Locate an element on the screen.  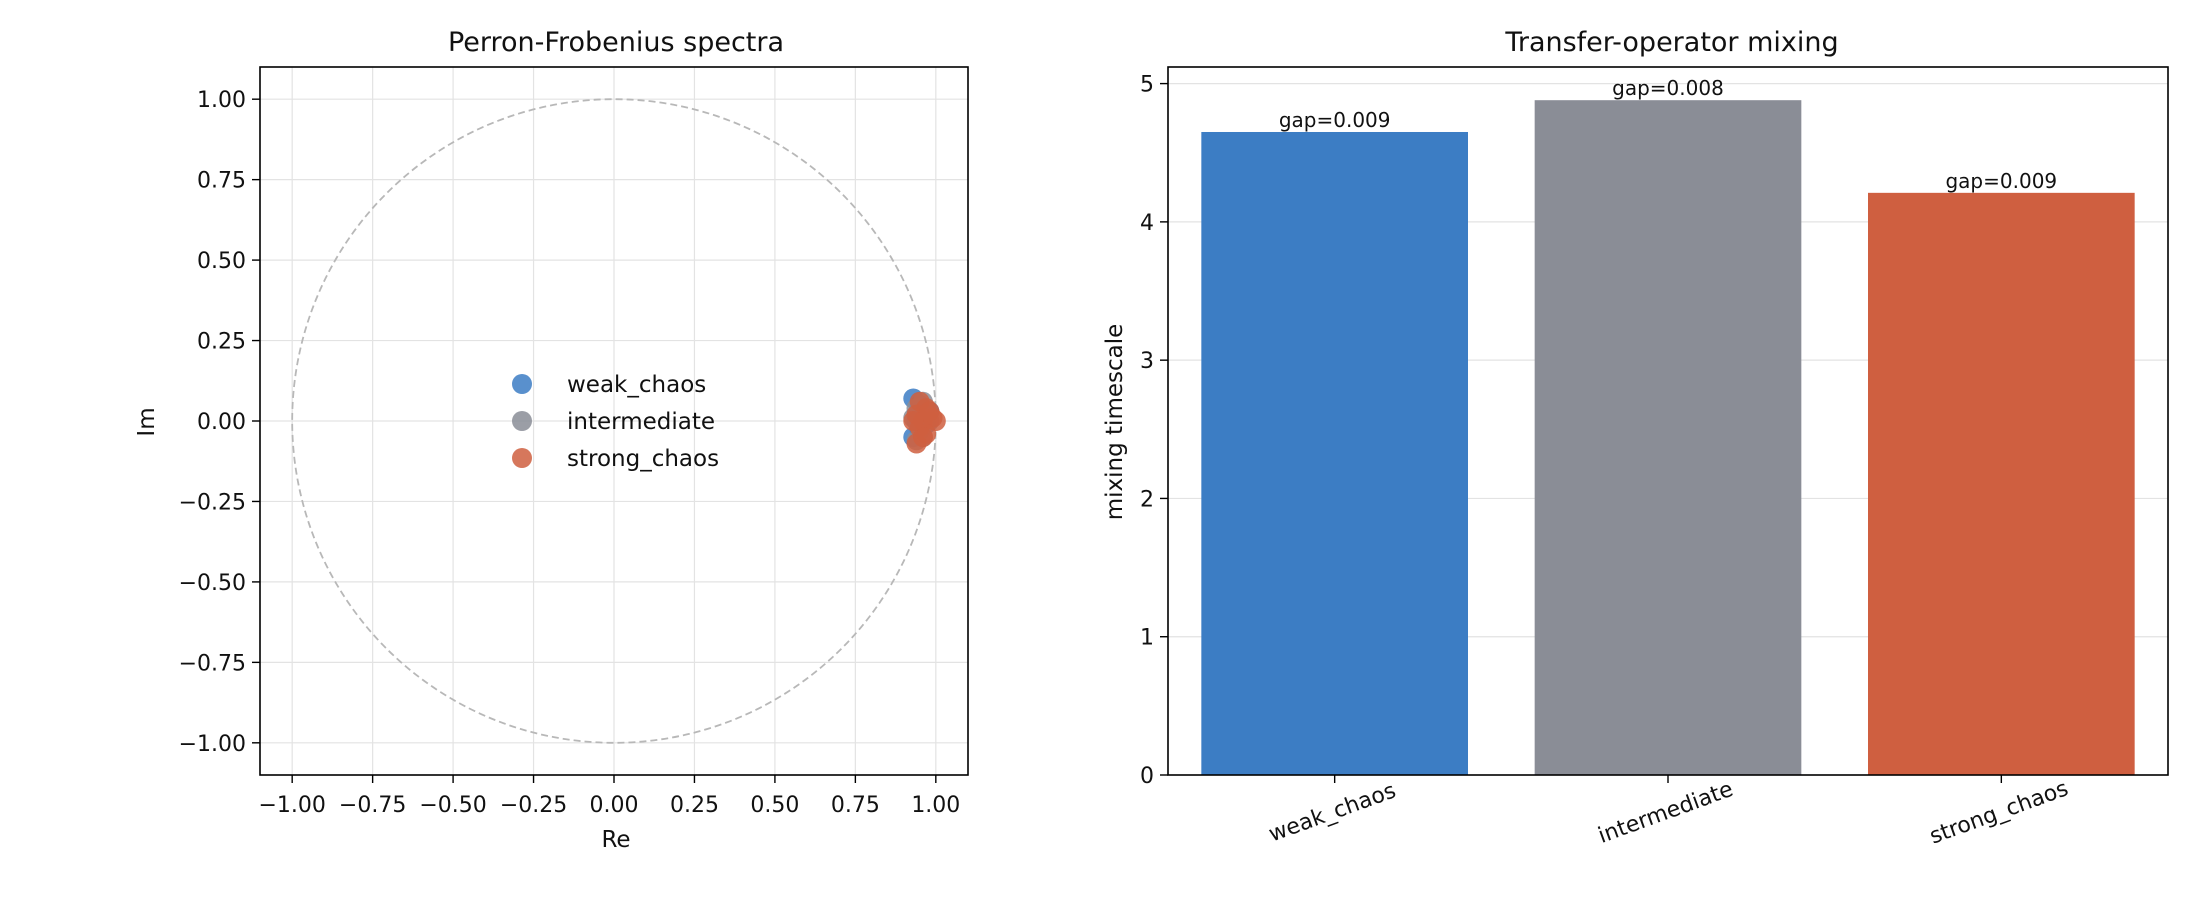
scatter-y-tick-label: 0.50 is located at coordinates (221, 261).